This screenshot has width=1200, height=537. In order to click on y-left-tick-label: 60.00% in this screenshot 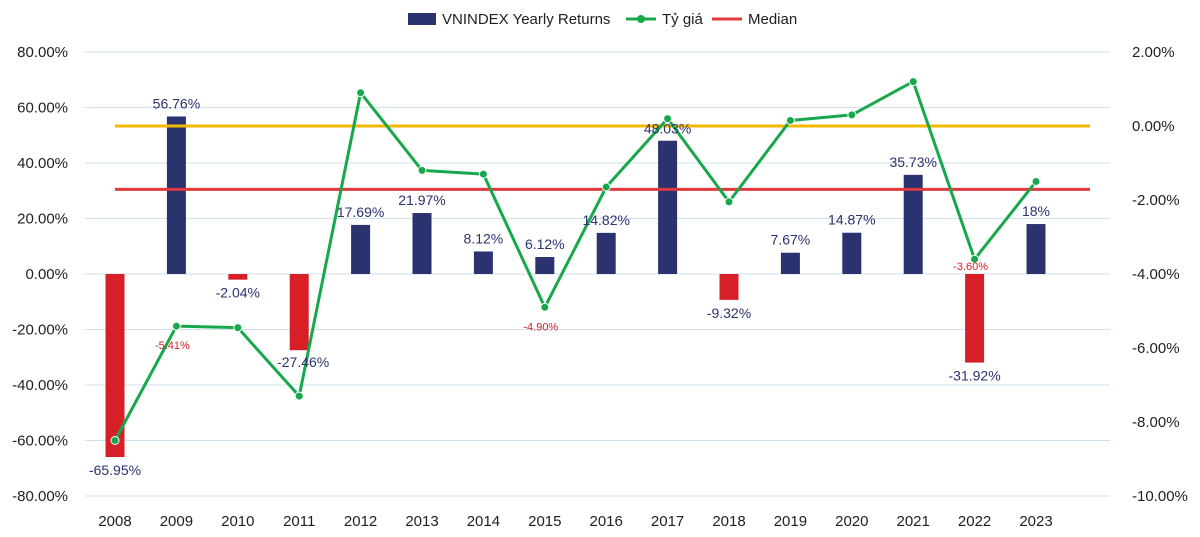, I will do `click(42, 108)`.